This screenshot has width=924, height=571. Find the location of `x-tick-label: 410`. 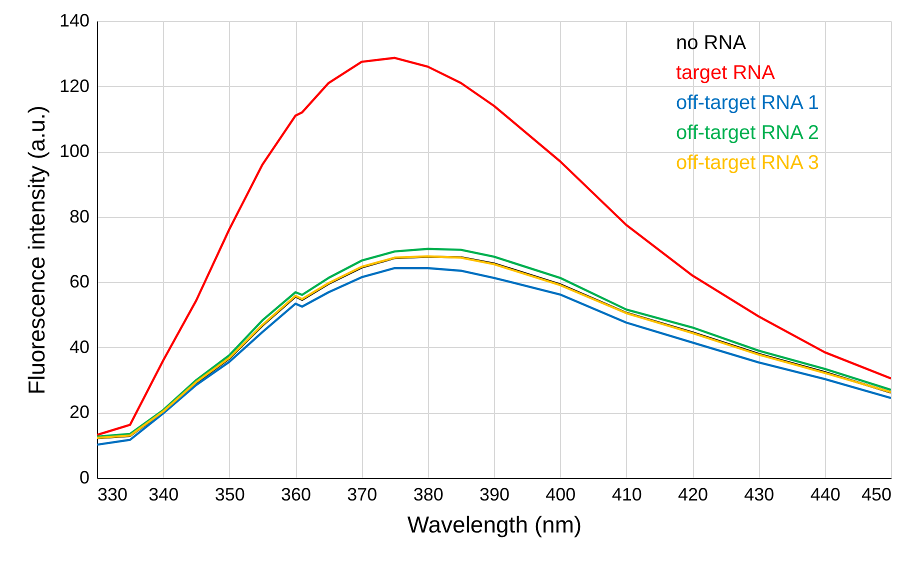

x-tick-label: 410 is located at coordinates (627, 494).